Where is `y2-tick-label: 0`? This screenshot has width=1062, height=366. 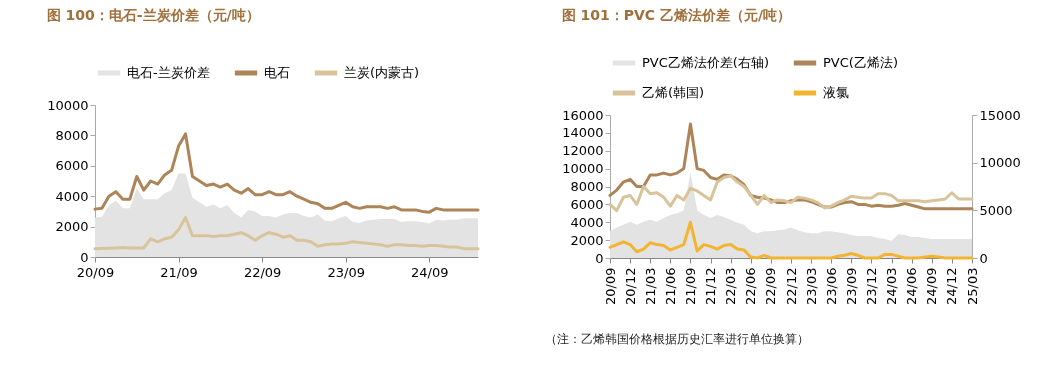 y2-tick-label: 0 is located at coordinates (983, 258).